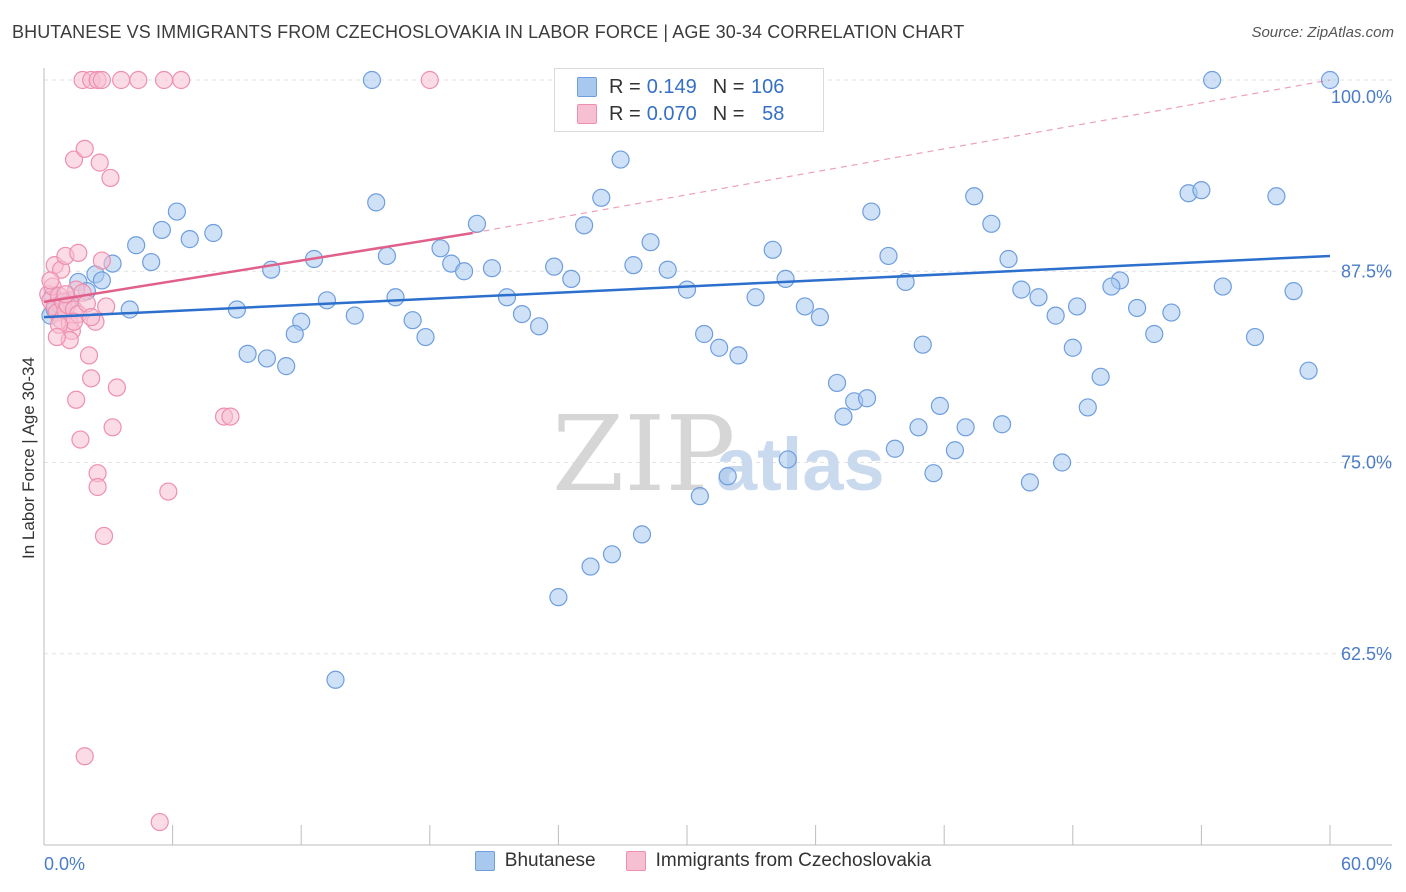 The width and height of the screenshot is (1406, 892). I want to click on legend-swatch-pink, so click(635, 861).